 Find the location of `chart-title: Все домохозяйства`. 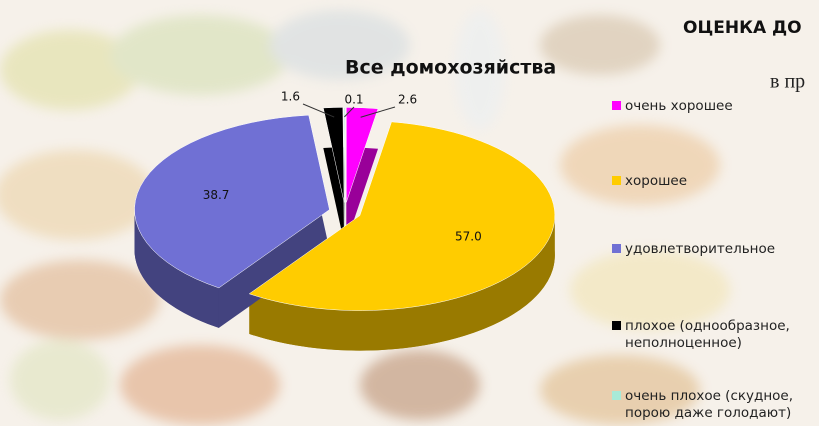

chart-title: Все домохозяйства is located at coordinates (450, 68).